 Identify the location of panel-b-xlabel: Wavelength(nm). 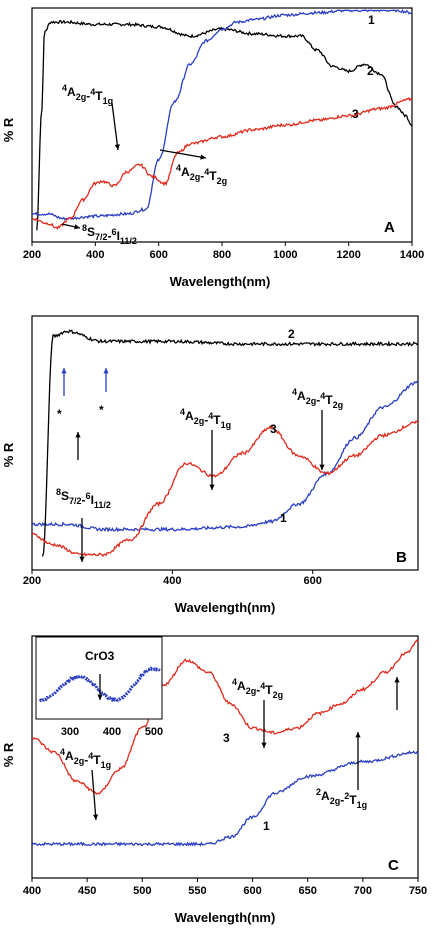
(225, 607).